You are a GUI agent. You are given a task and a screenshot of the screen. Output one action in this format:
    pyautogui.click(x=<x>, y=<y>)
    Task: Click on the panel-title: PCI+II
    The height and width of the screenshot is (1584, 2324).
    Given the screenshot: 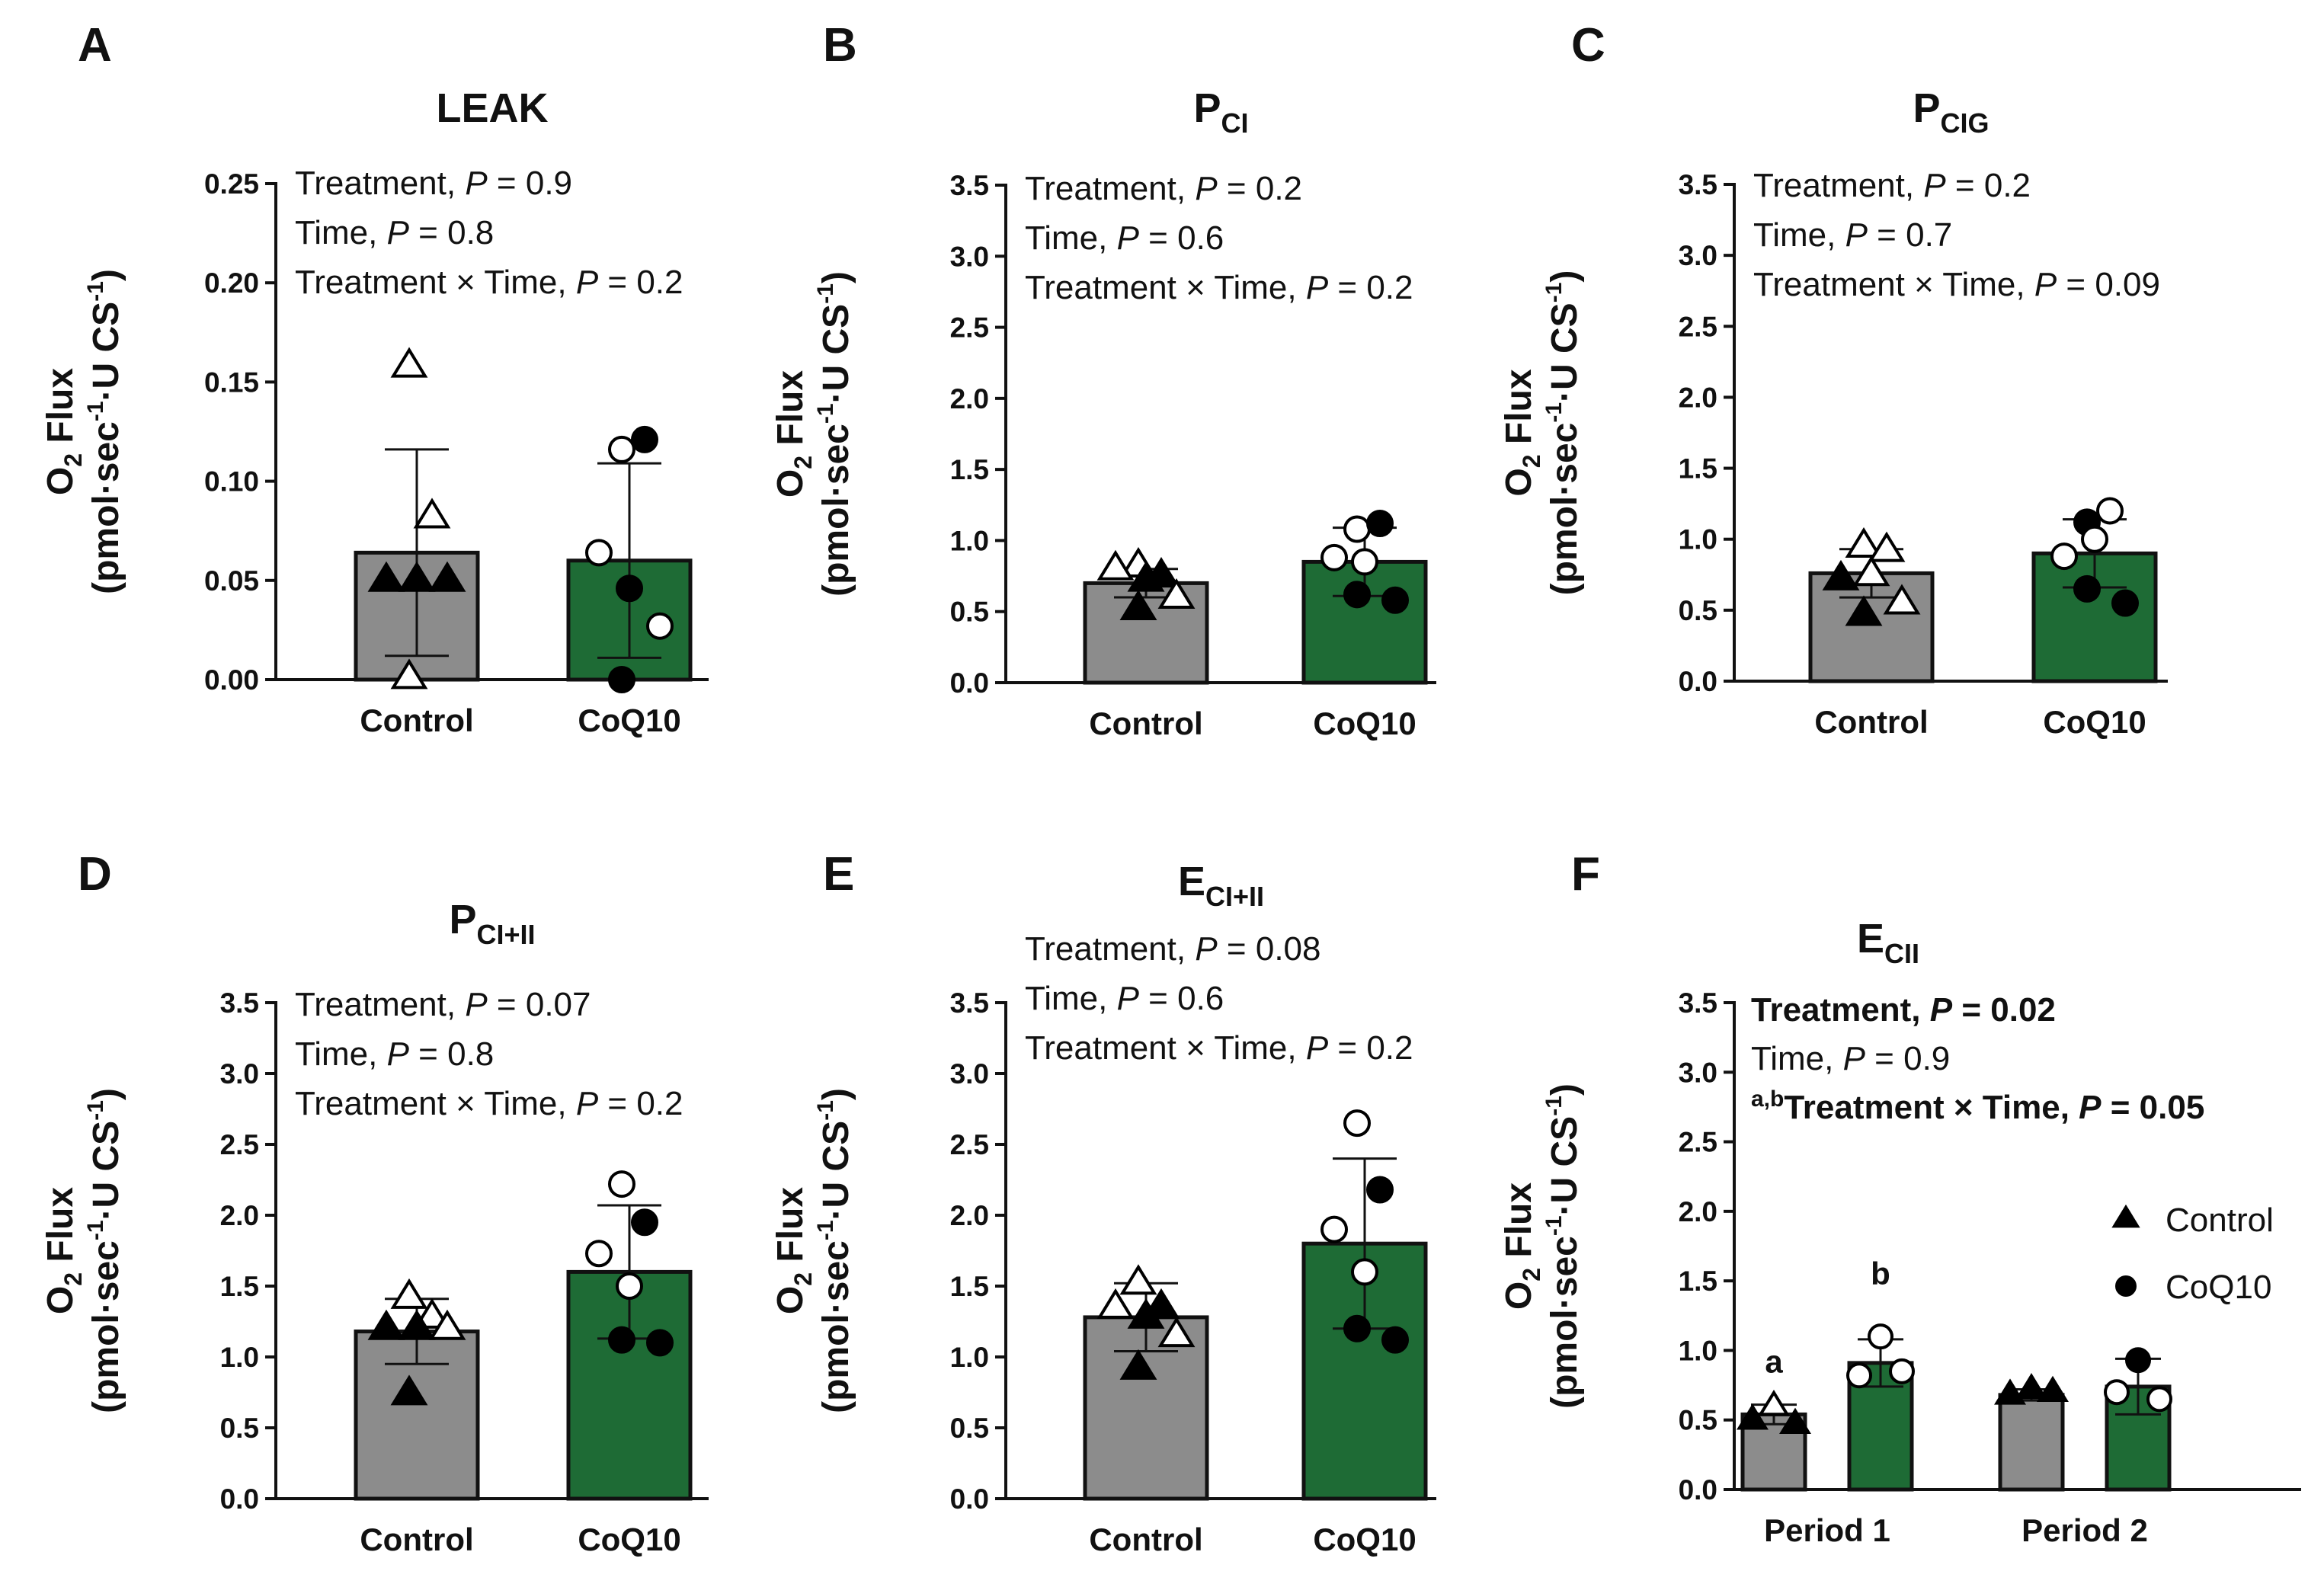 What is the action you would take?
    pyautogui.click(x=492, y=923)
    